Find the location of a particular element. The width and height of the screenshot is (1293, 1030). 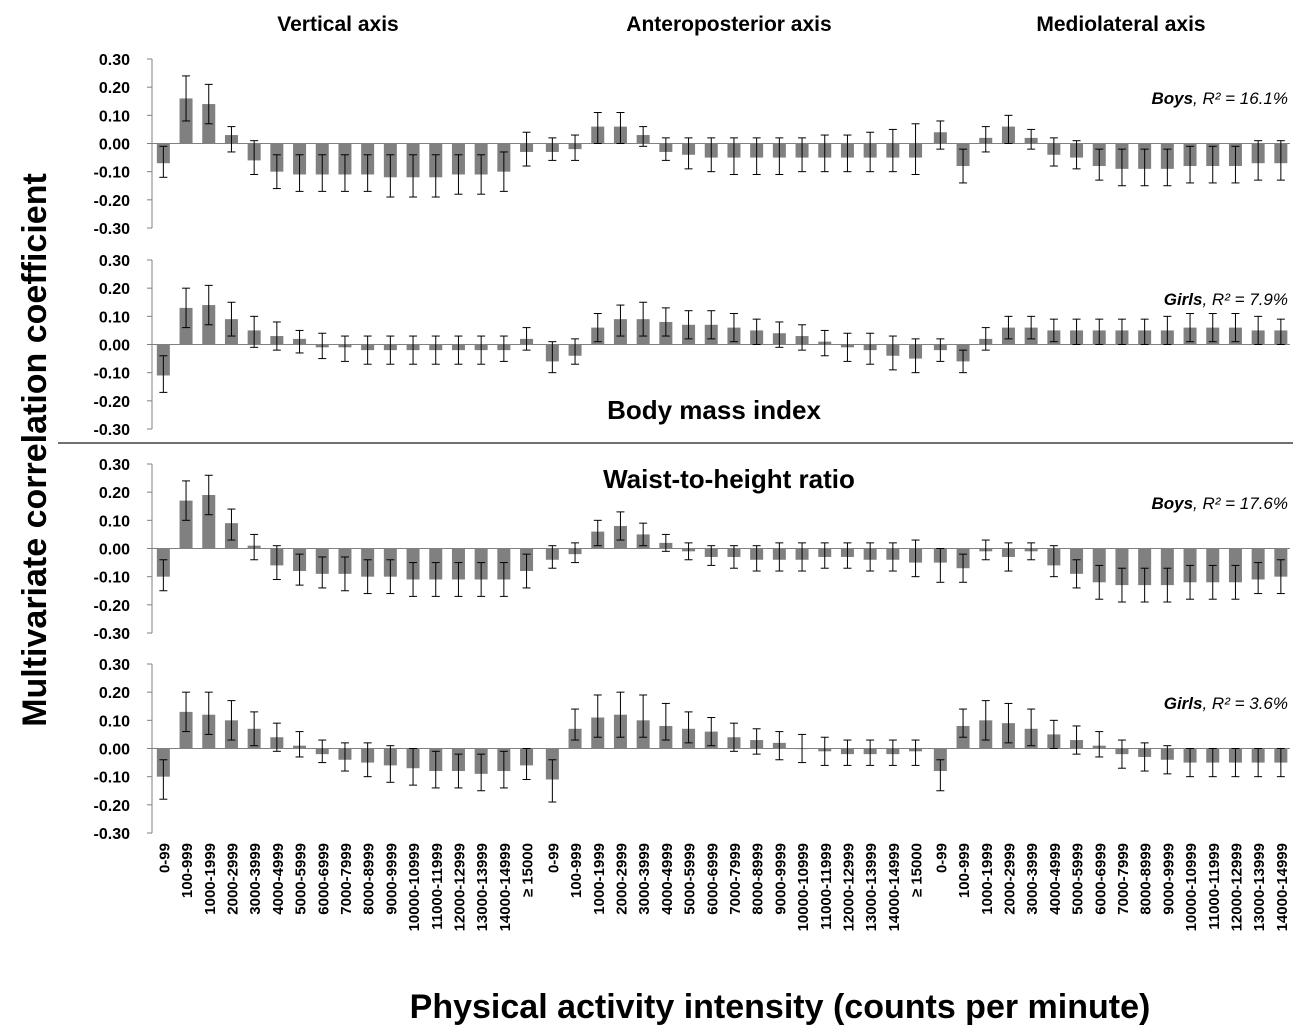

r2-annotation: Boys, R² = 16.1% is located at coordinates (1219, 98).